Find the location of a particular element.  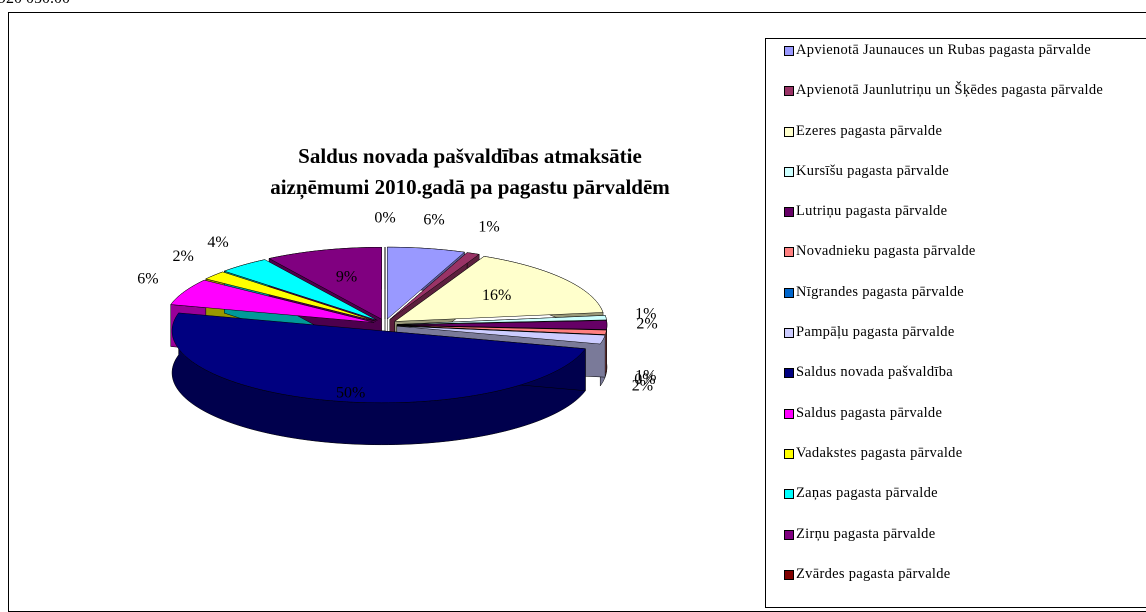

legend-item: Novadnieku pagasta pārvalde is located at coordinates (961, 264).